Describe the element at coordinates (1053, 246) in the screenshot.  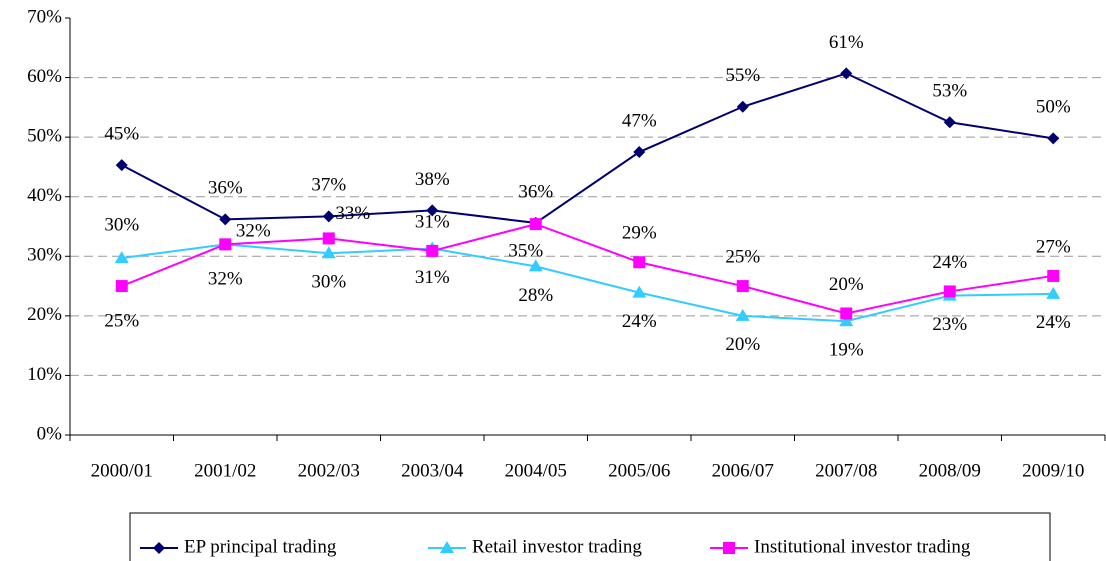
I see `data-label: 27%` at that location.